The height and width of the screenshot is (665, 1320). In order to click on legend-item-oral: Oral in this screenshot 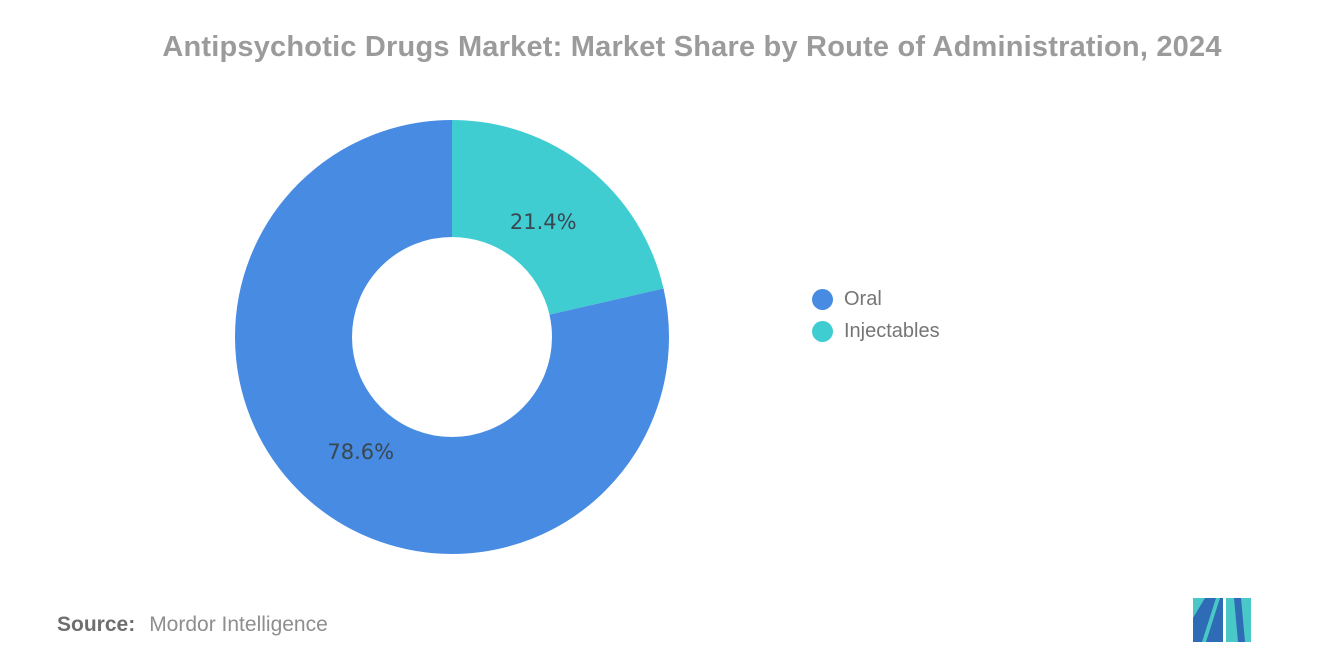, I will do `click(876, 299)`.